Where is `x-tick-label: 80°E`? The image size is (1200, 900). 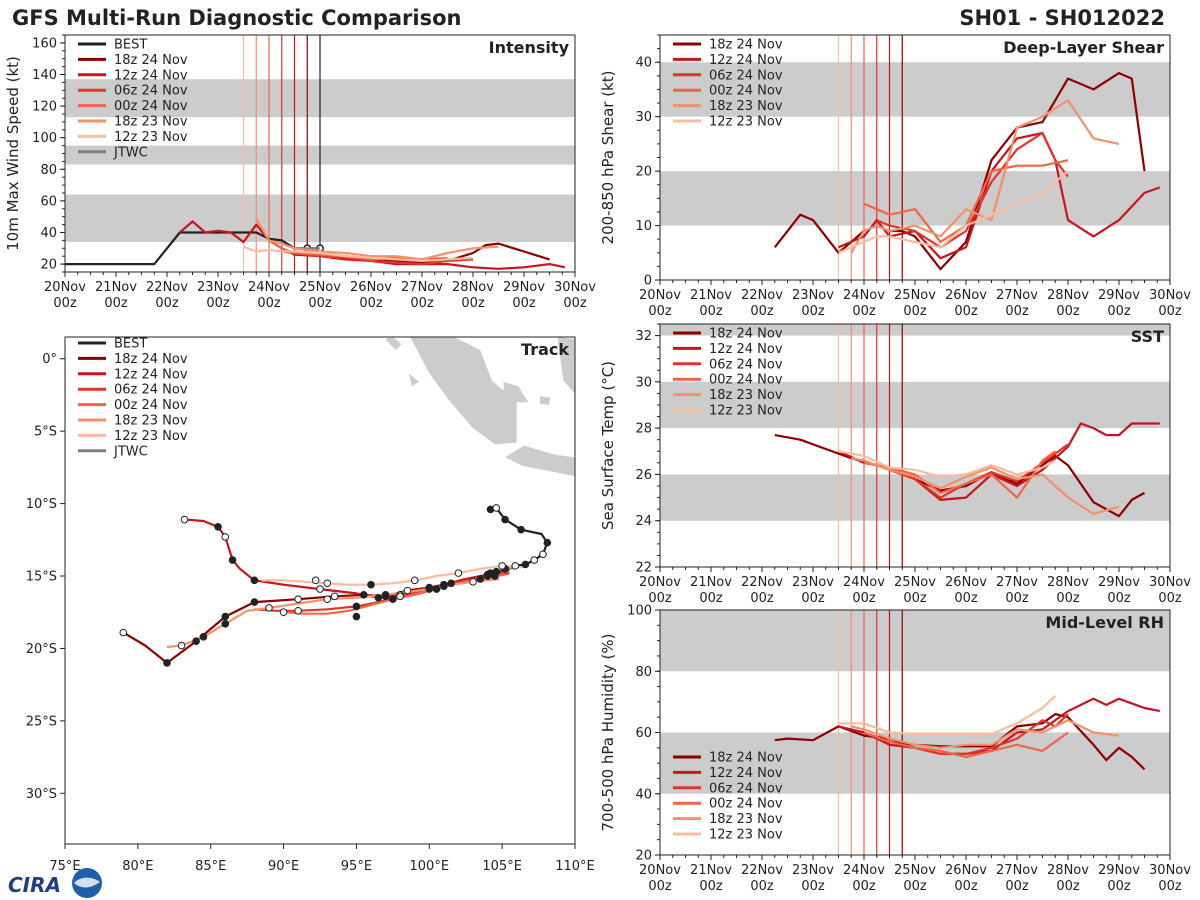
x-tick-label: 80°E is located at coordinates (137, 866).